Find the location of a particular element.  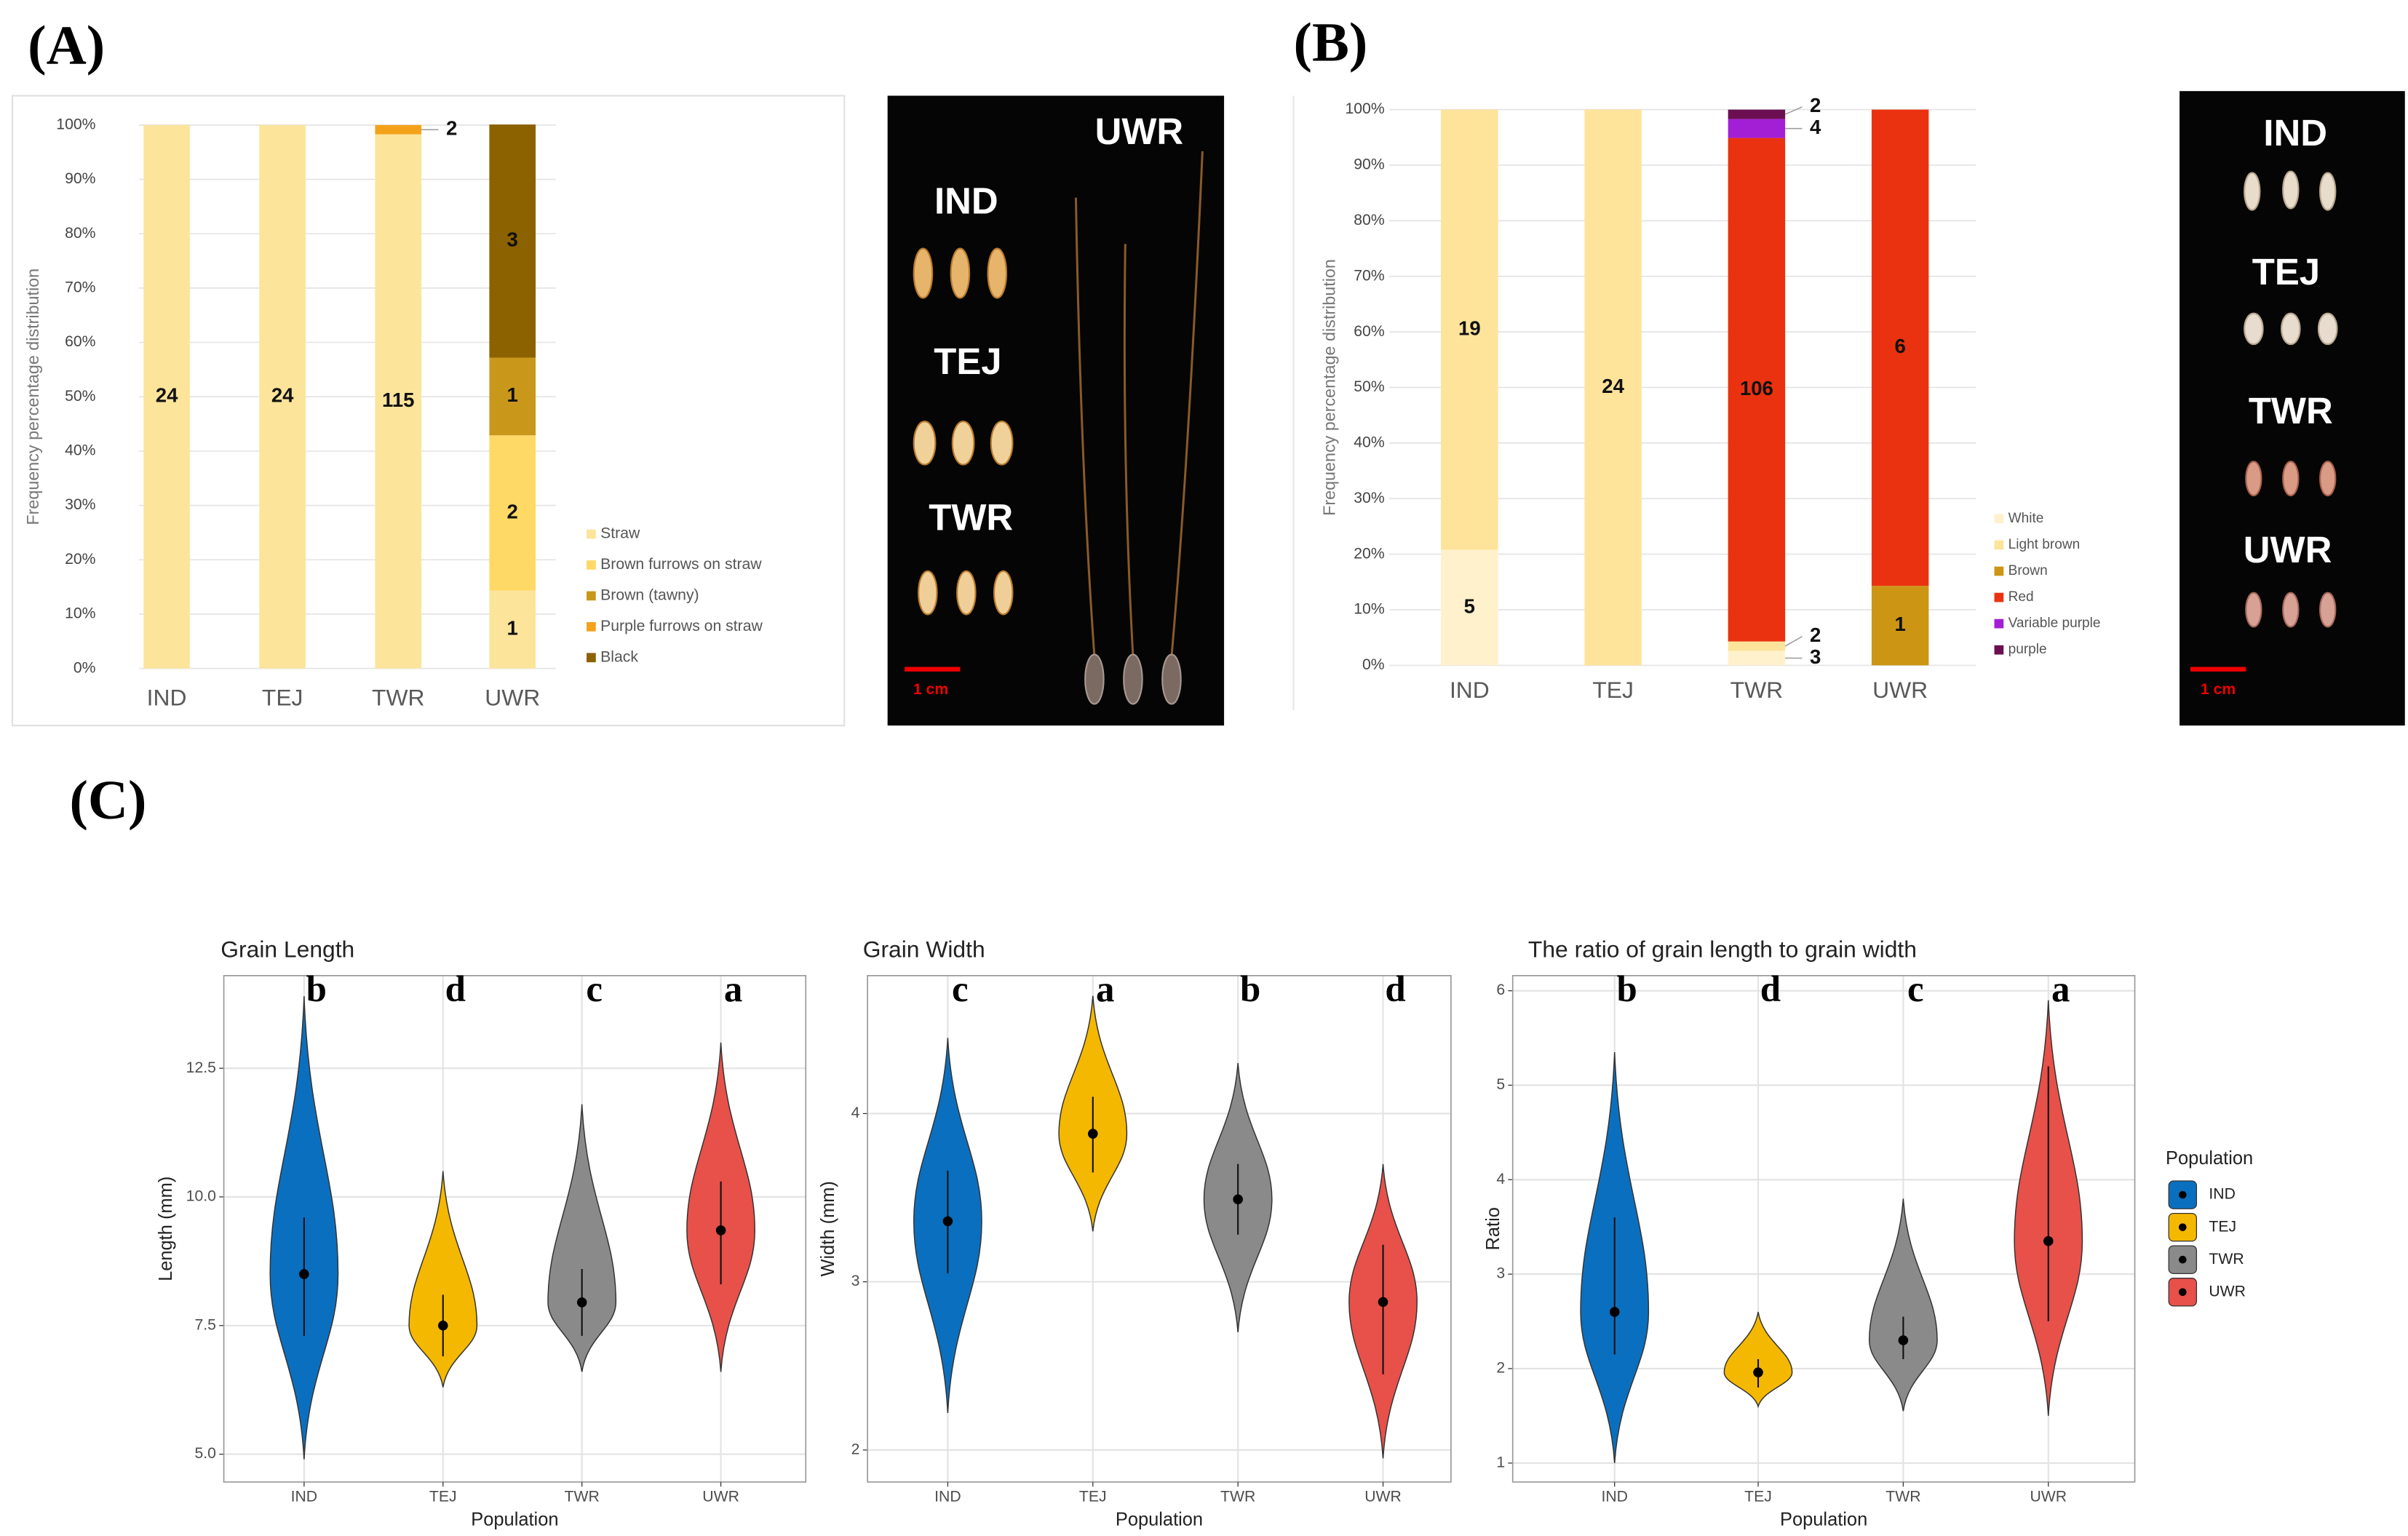

y-axis-label: Width (mm) is located at coordinates (828, 1228).